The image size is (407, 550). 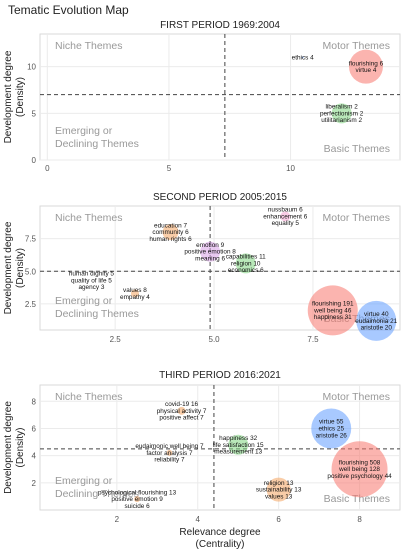 What do you see at coordinates (286, 223) in the screenshot?
I see `theme-label: equality 5` at bounding box center [286, 223].